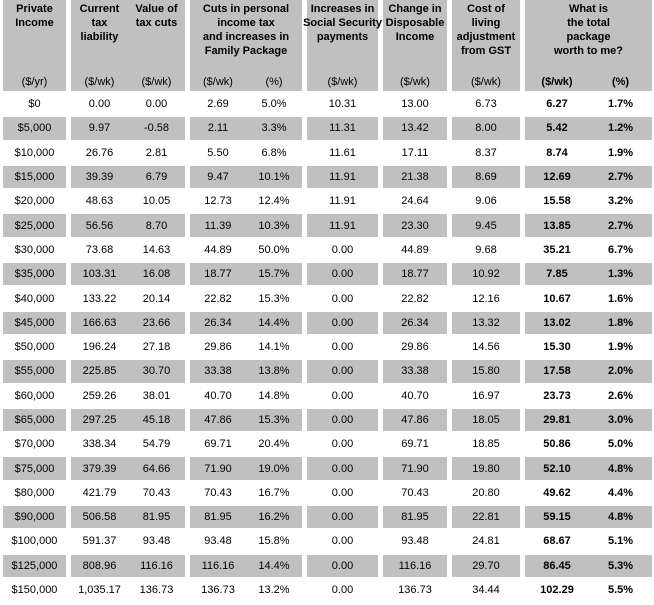 The width and height of the screenshot is (654, 605). I want to click on row-value-cell: 6.8%, so click(274, 153).